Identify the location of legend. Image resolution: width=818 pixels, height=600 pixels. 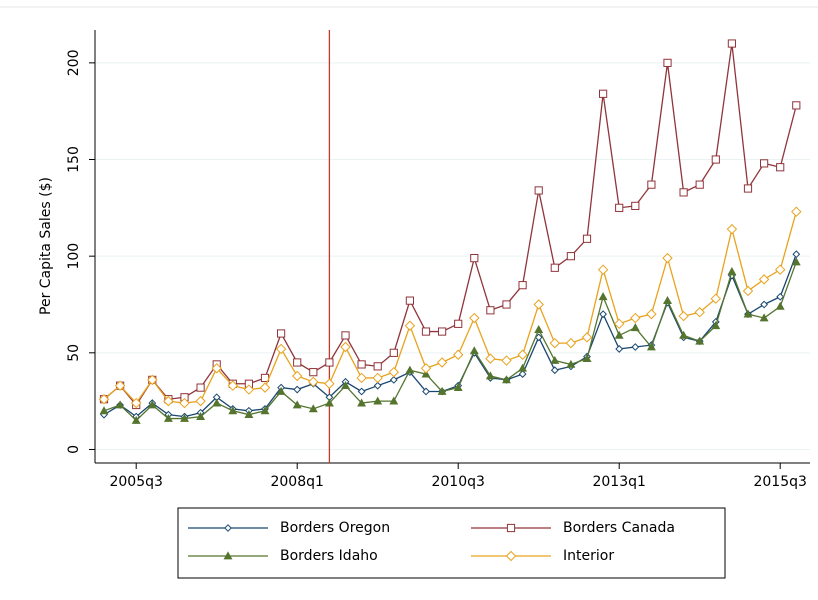
(451, 543).